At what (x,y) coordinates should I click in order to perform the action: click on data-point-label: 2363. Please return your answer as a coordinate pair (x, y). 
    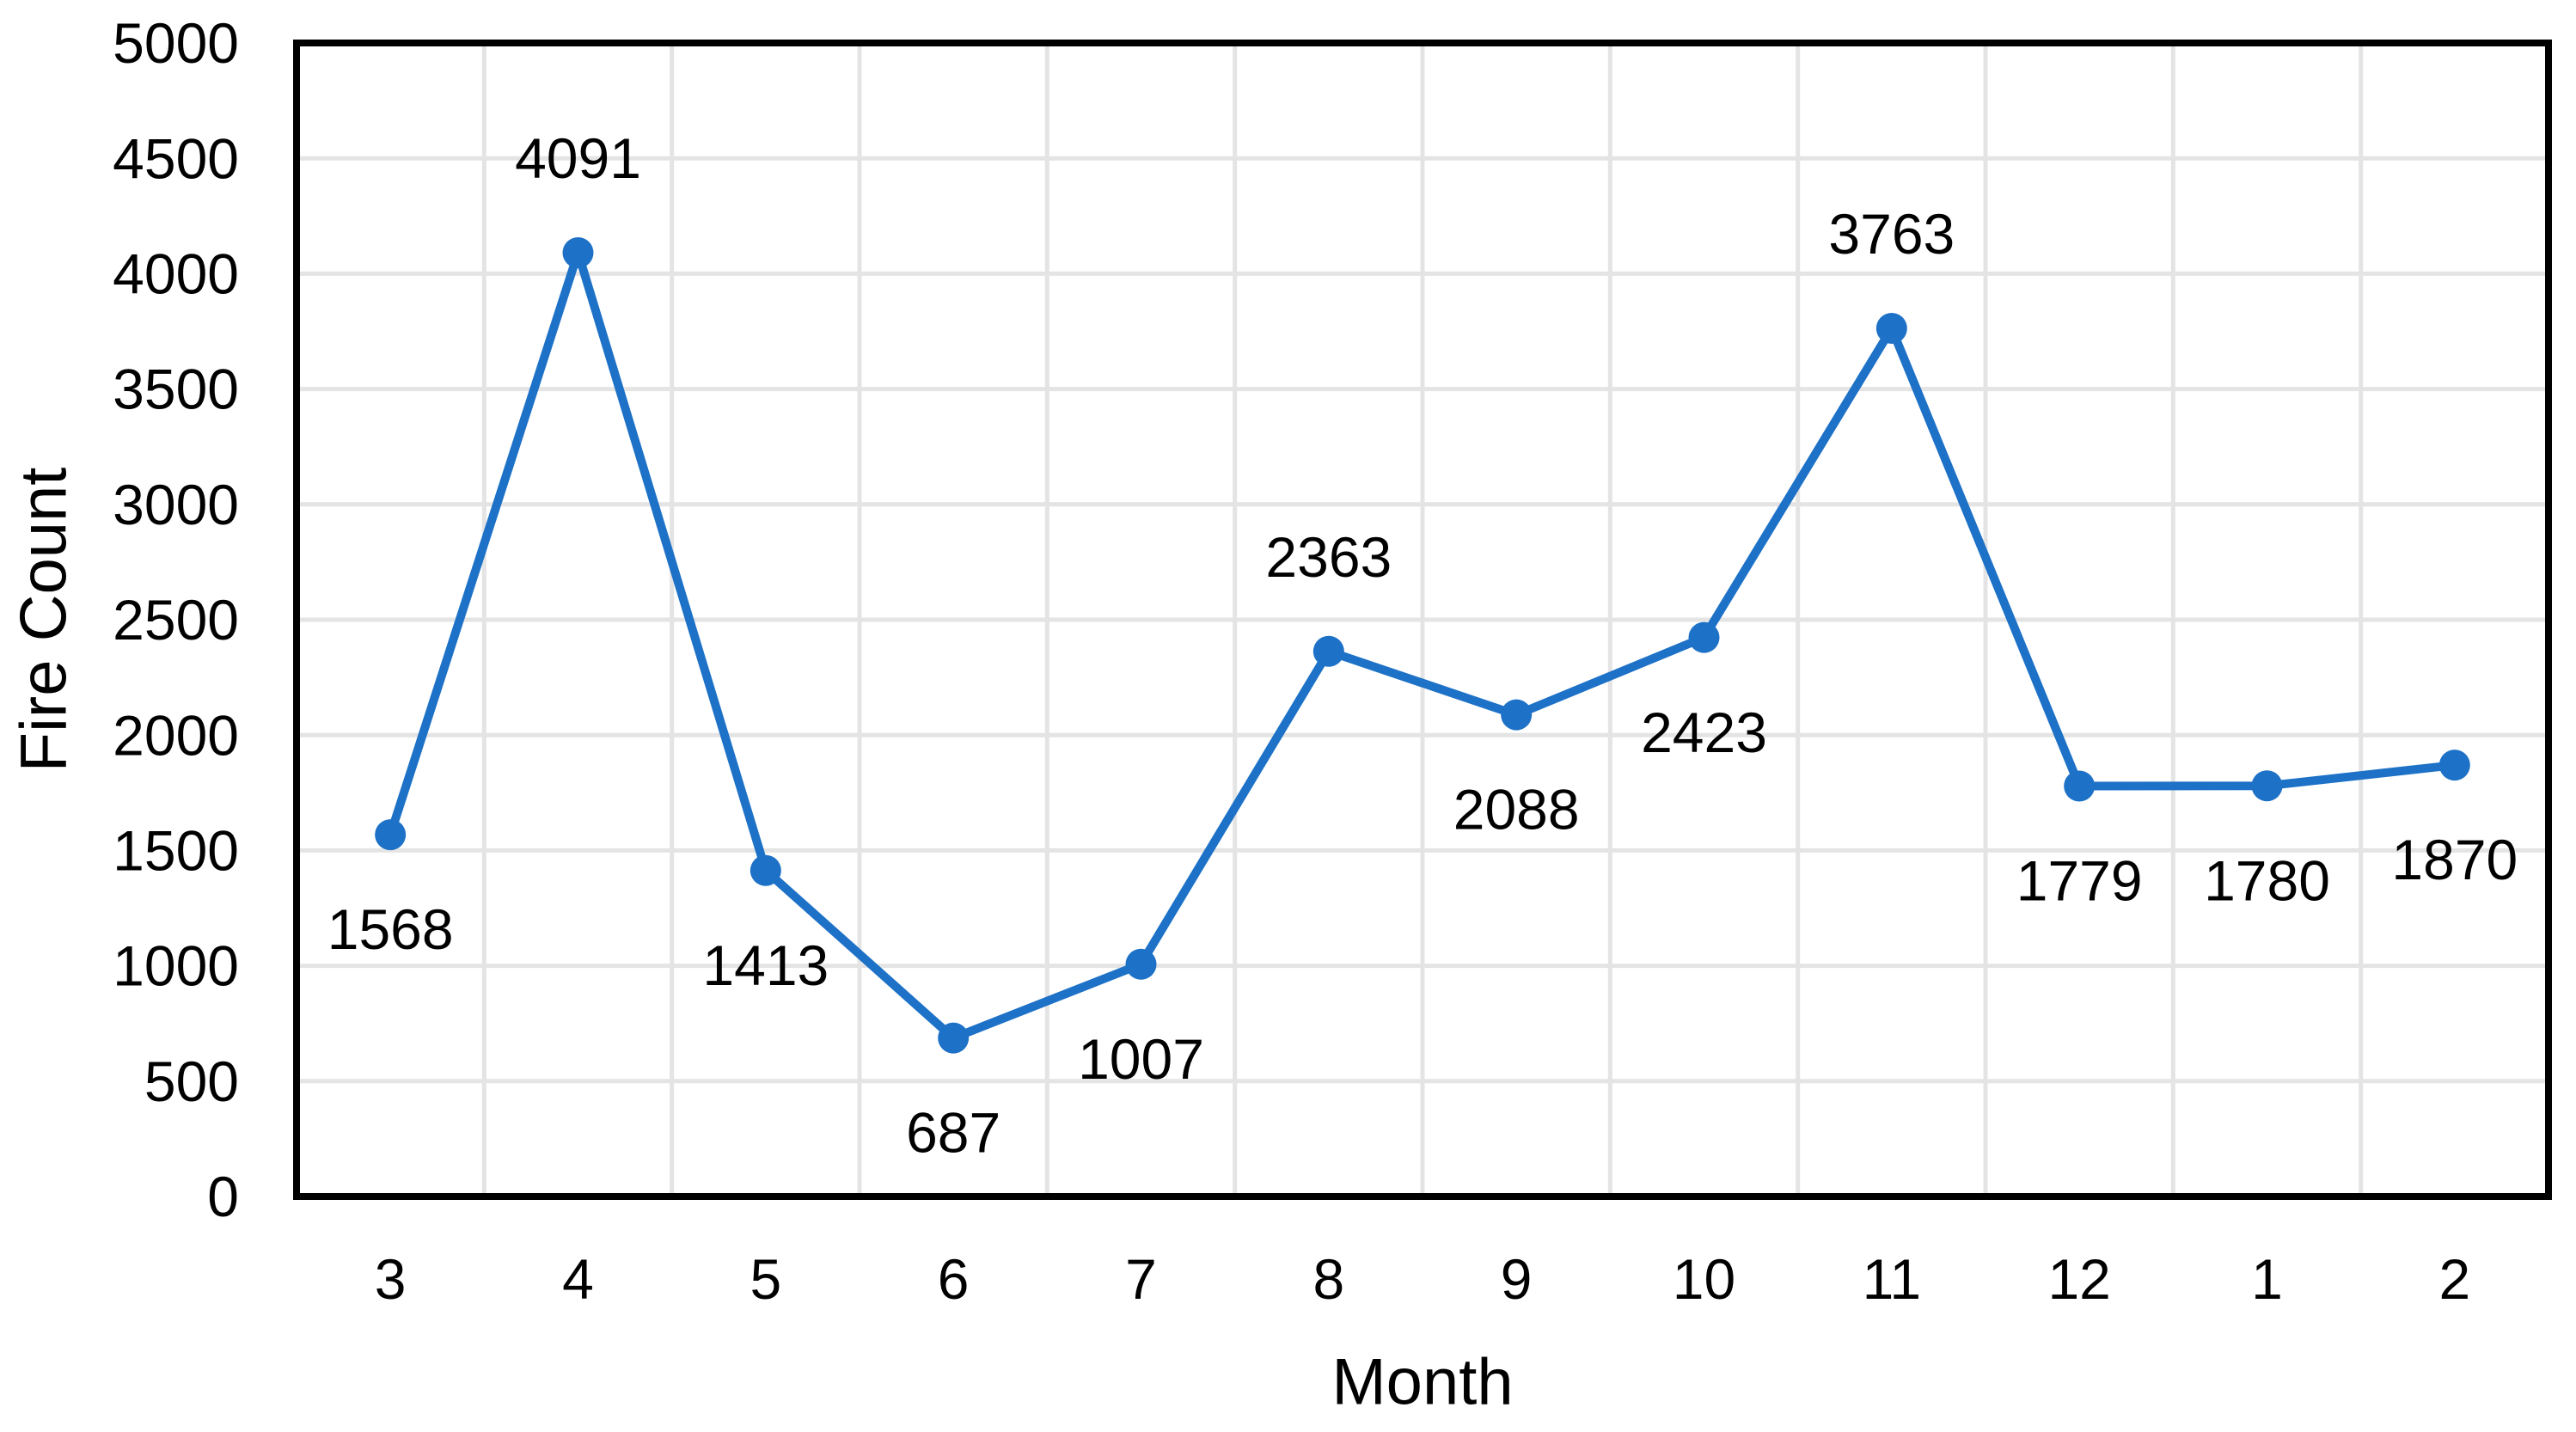
    Looking at the image, I should click on (1328, 557).